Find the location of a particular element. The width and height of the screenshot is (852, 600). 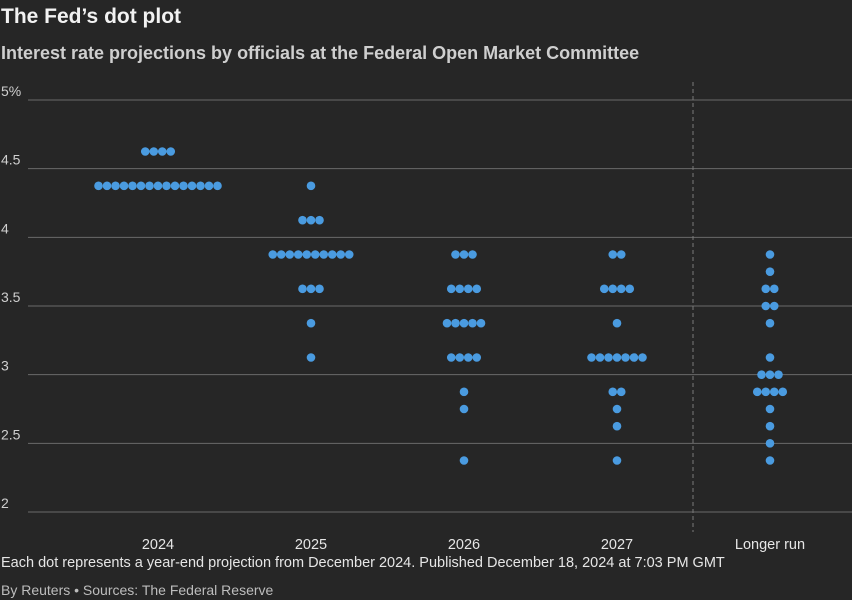

y-tick-label: 3.5 is located at coordinates (11, 297).